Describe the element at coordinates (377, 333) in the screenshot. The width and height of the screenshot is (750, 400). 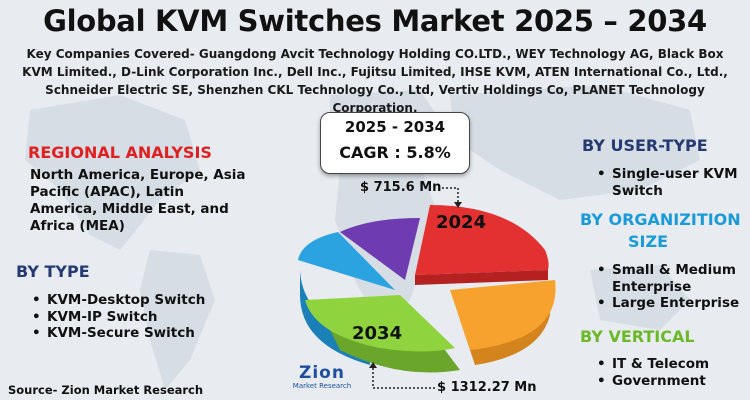
I see `pie-label-2034: 2034` at that location.